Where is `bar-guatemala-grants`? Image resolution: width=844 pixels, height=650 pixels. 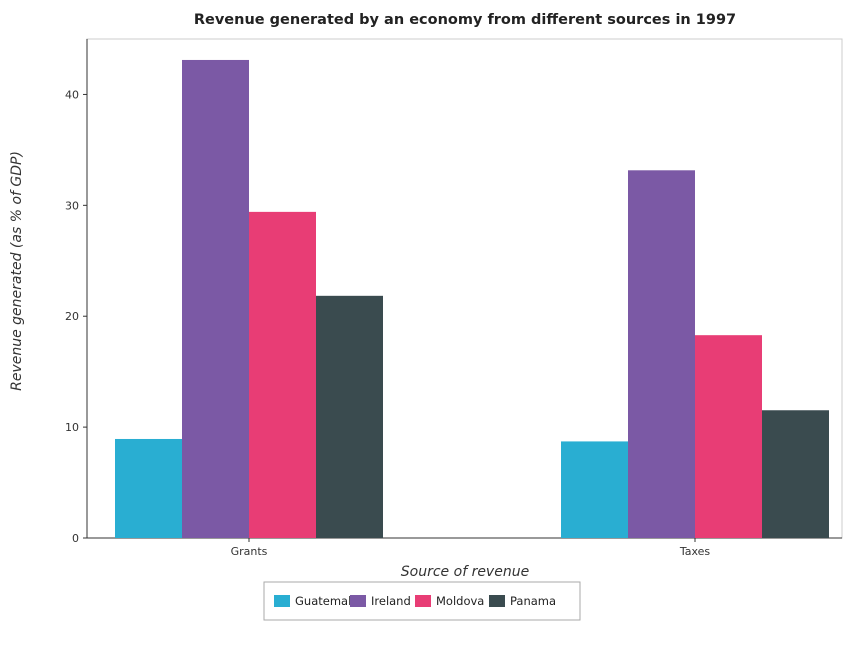 bar-guatemala-grants is located at coordinates (148, 488).